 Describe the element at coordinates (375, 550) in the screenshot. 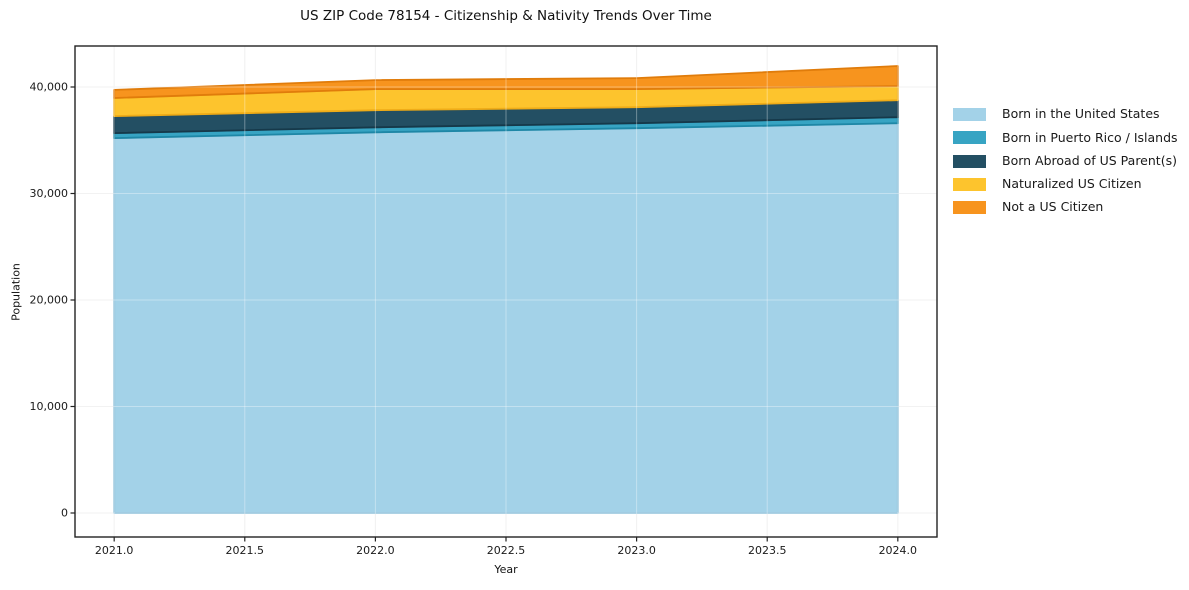

I see `x-tick-label: 2022.0` at that location.